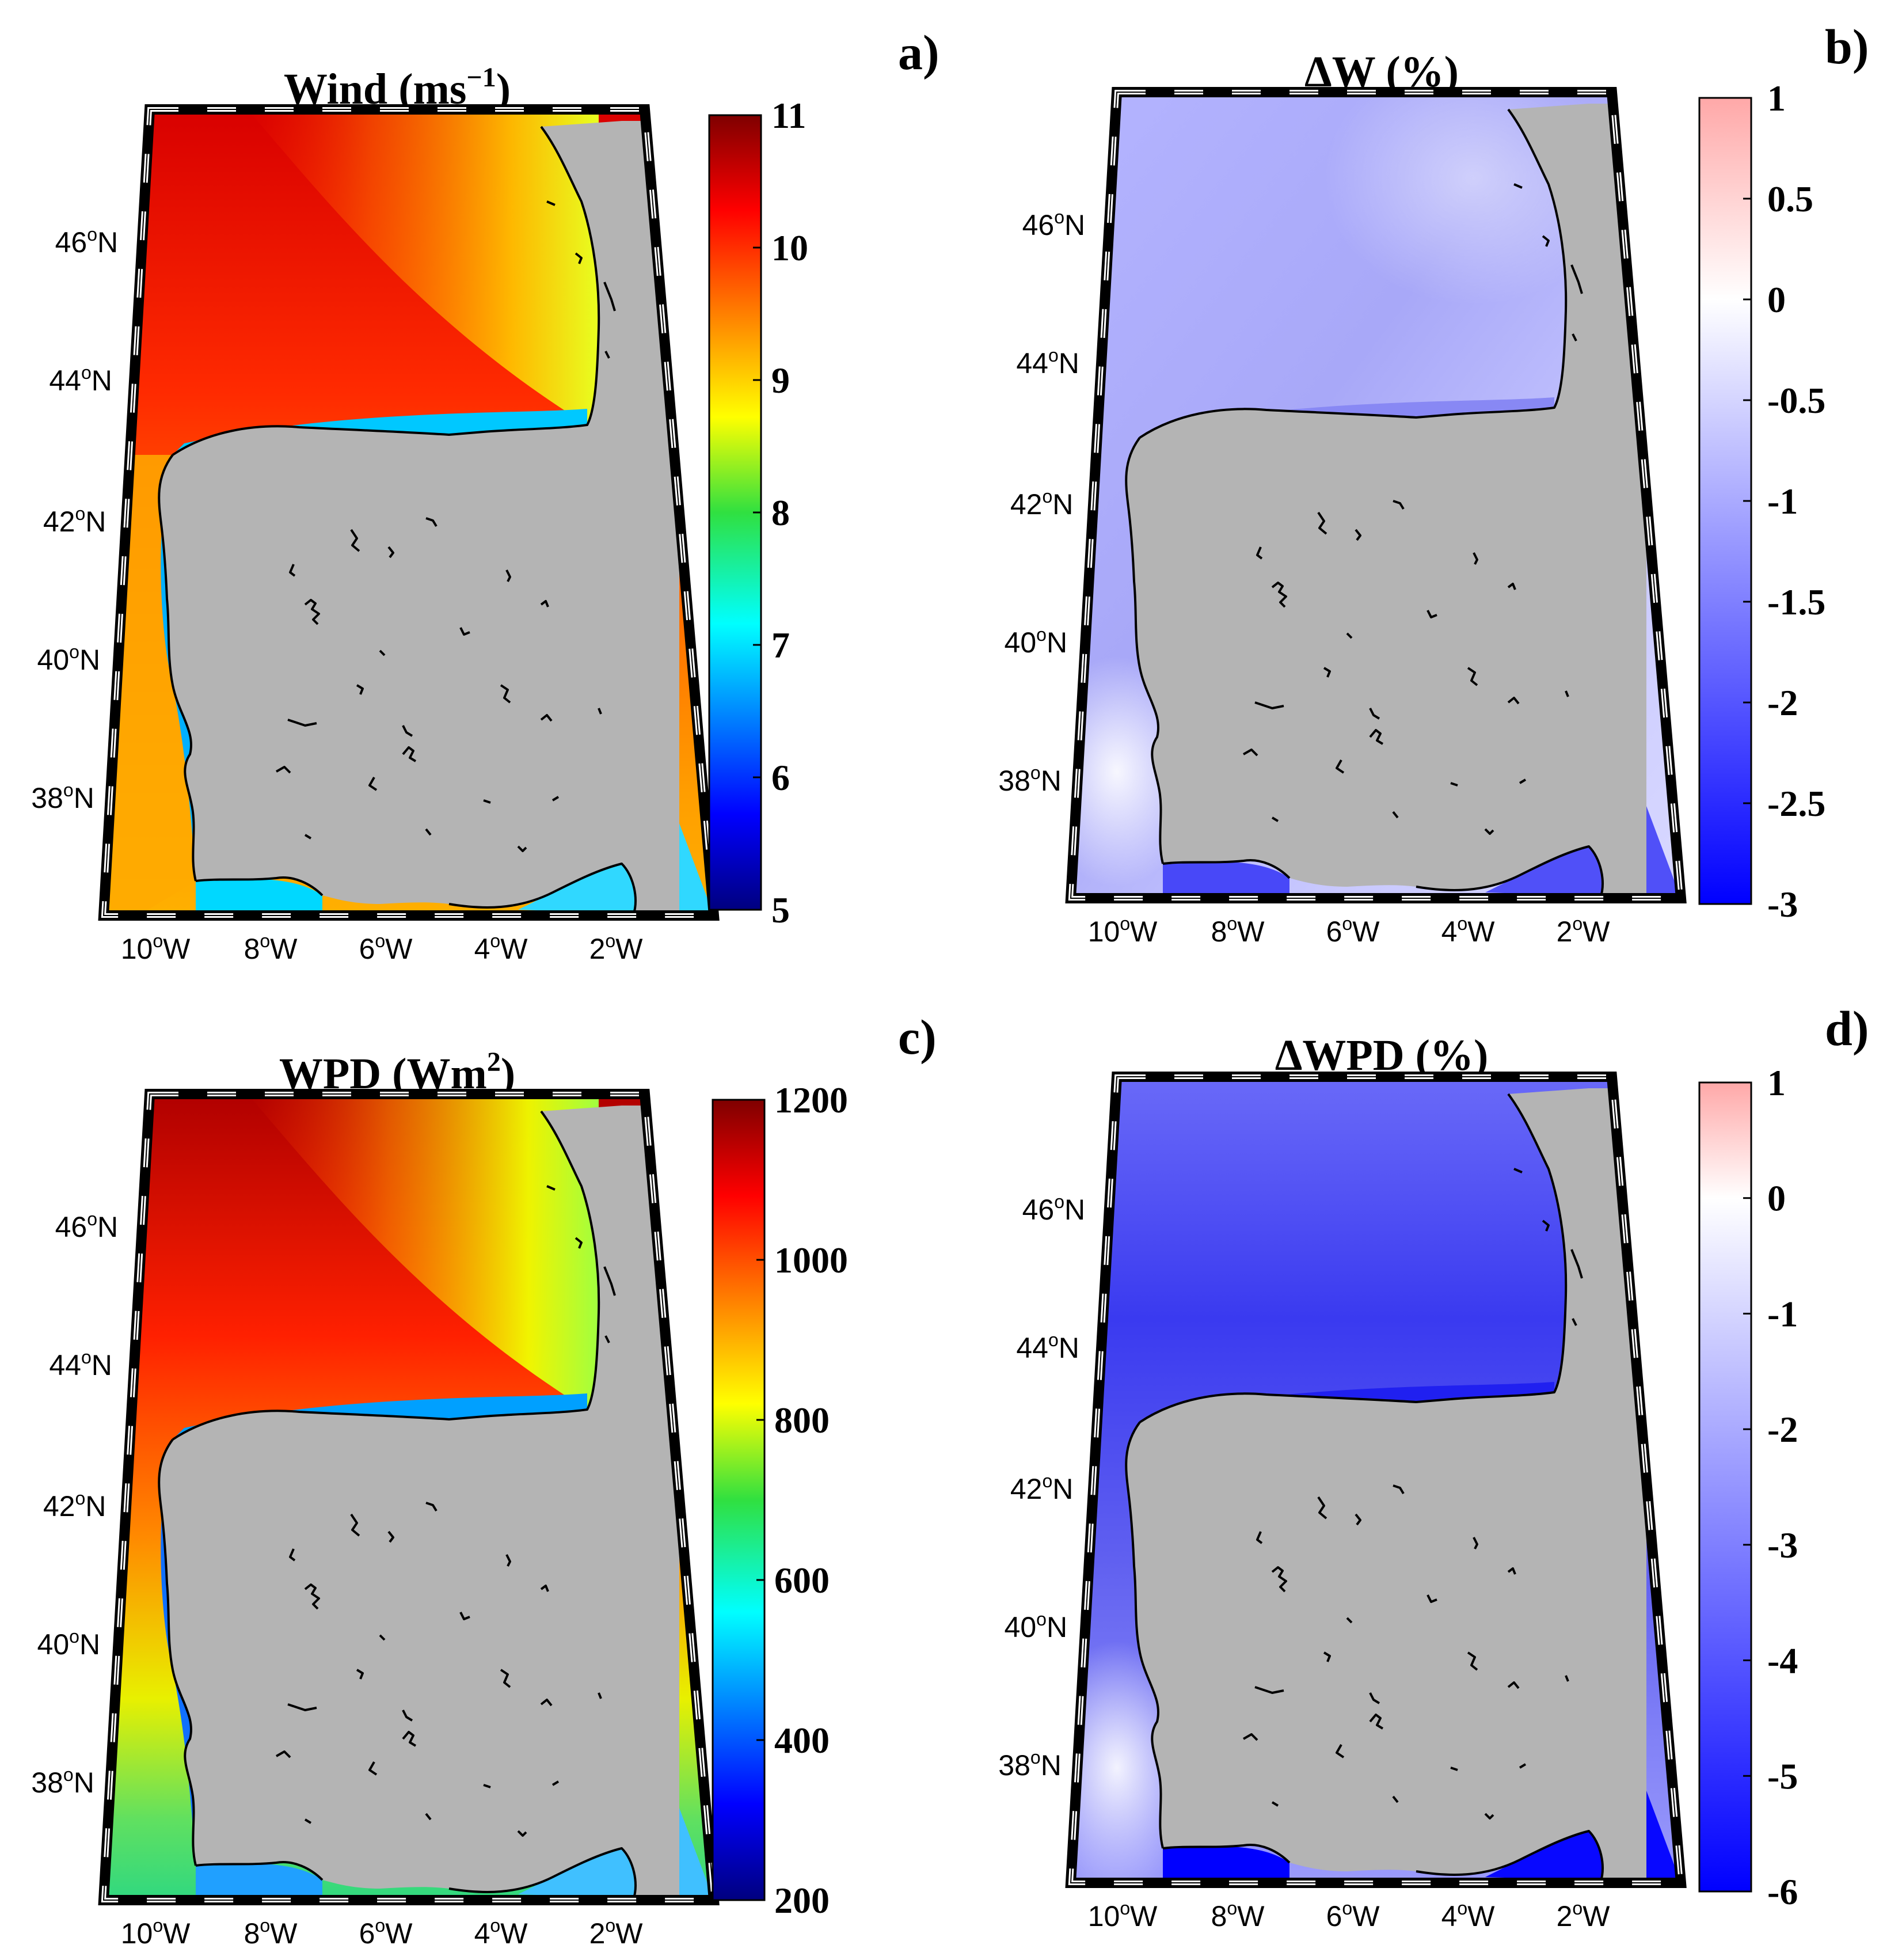 This screenshot has height=1960, width=1902. What do you see at coordinates (789, 247) in the screenshot?
I see `colorbar-tick-label: 10` at bounding box center [789, 247].